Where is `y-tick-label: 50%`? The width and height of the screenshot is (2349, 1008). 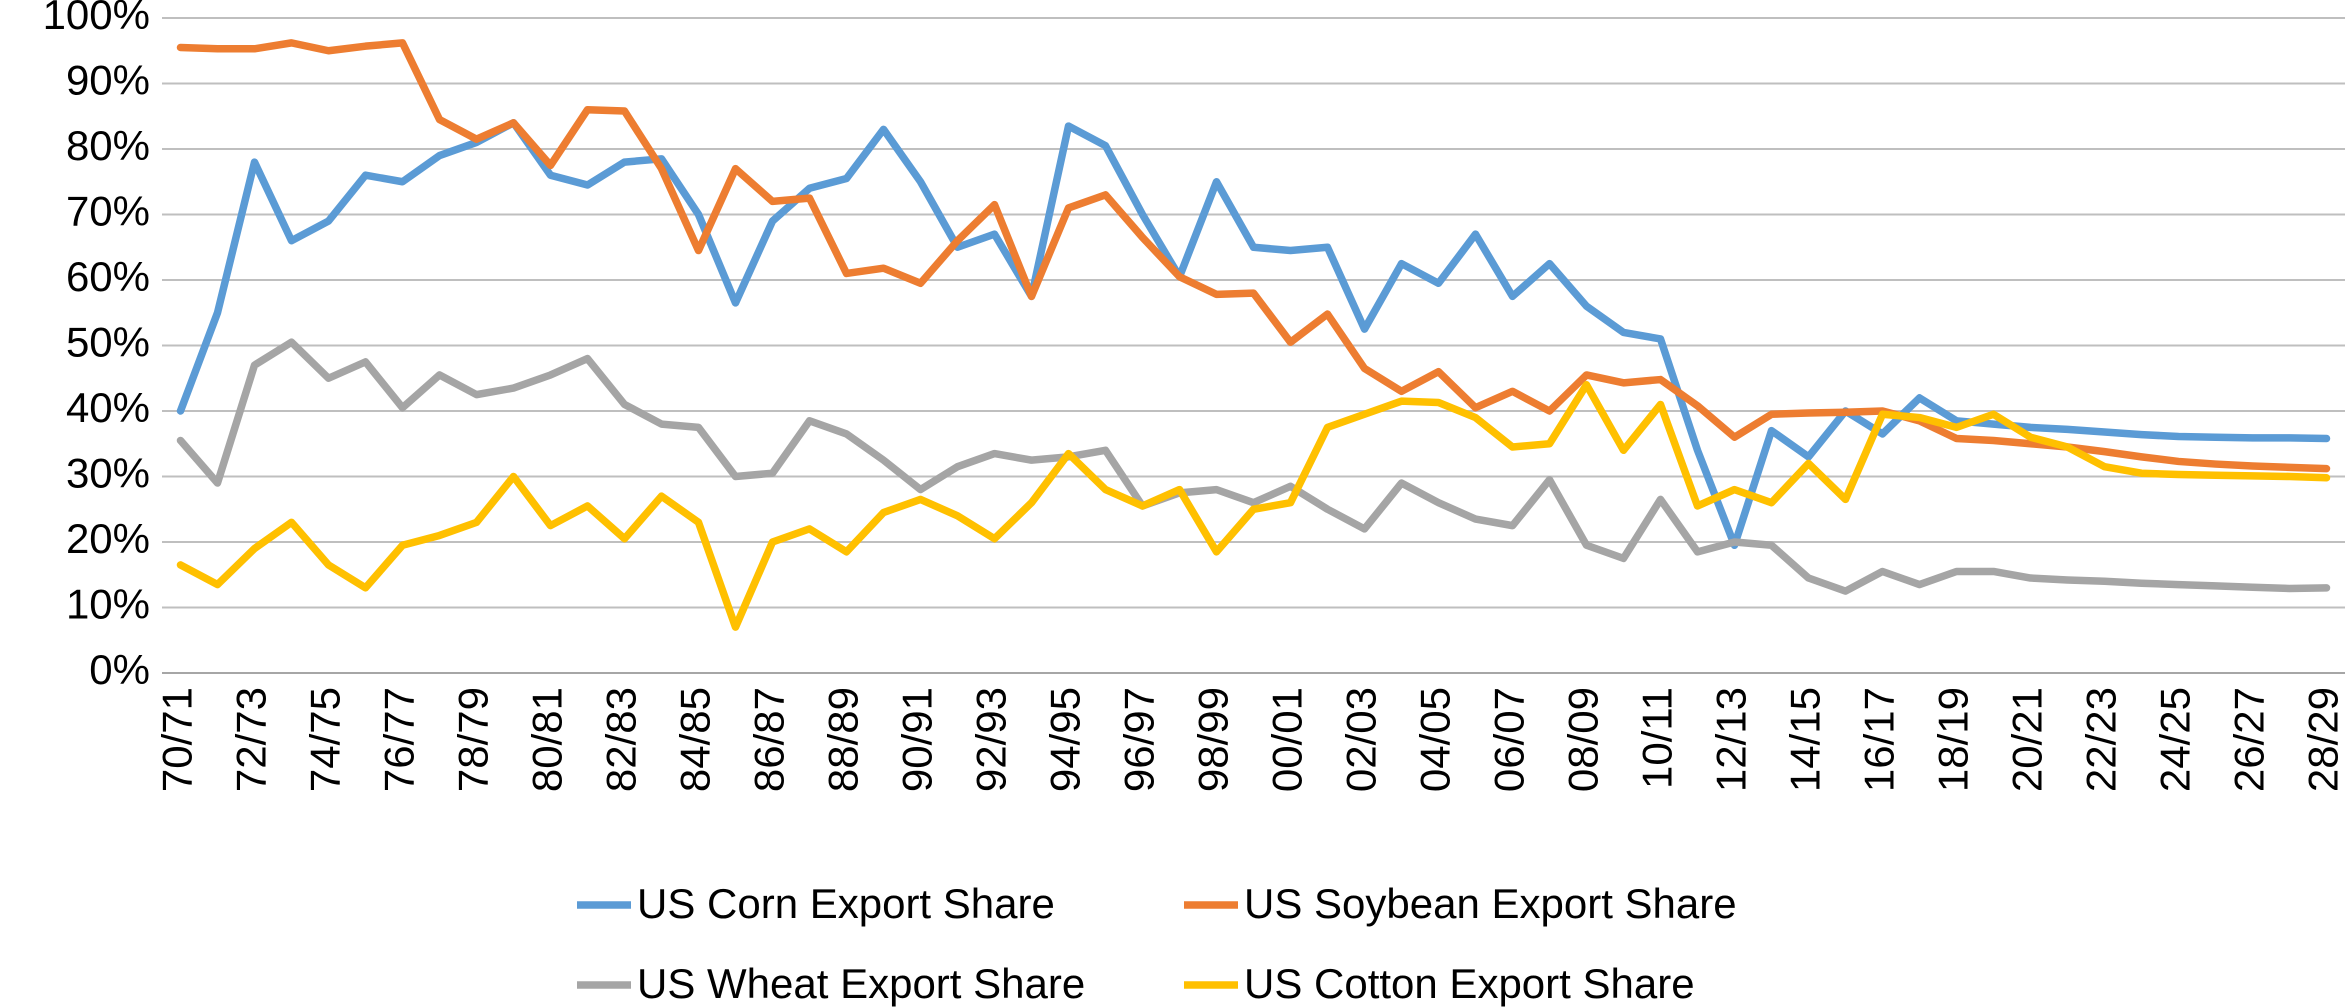 y-tick-label: 50% is located at coordinates (108, 342).